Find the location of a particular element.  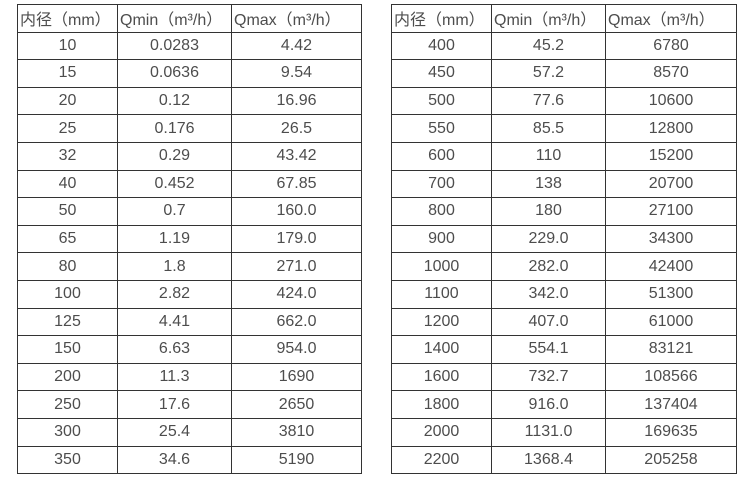

table-row: 2000 1131.0 169635 is located at coordinates (564, 432).